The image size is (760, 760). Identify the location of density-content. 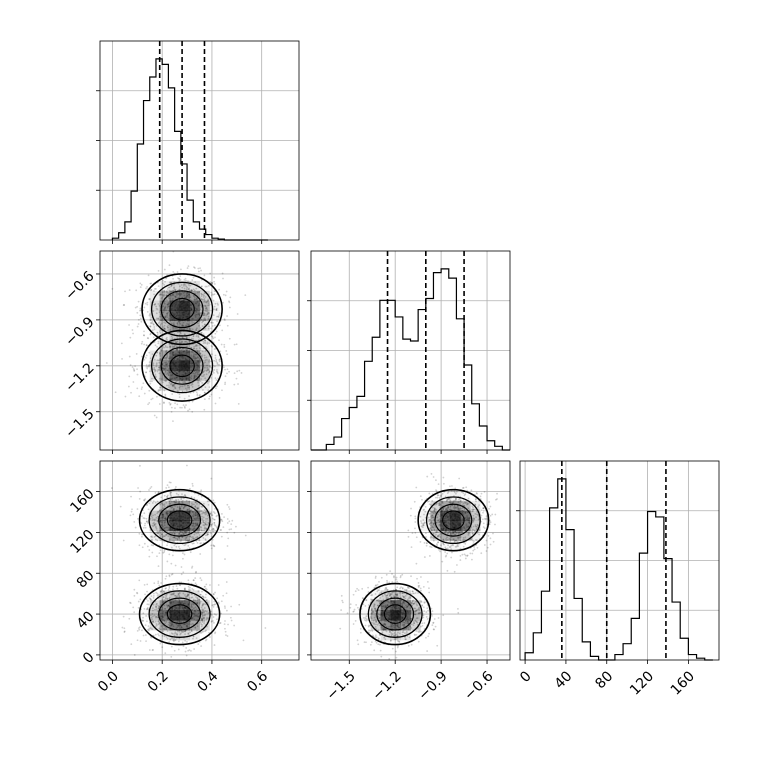
(199, 560).